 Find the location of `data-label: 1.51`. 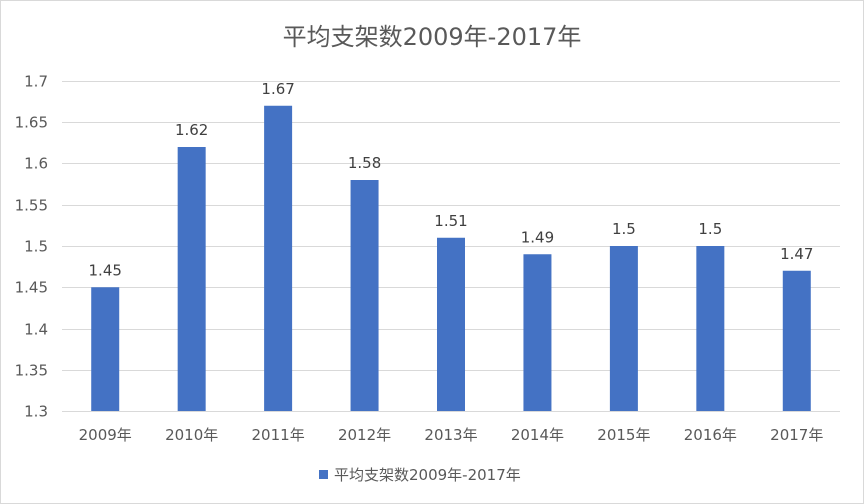

data-label: 1.51 is located at coordinates (450, 221).